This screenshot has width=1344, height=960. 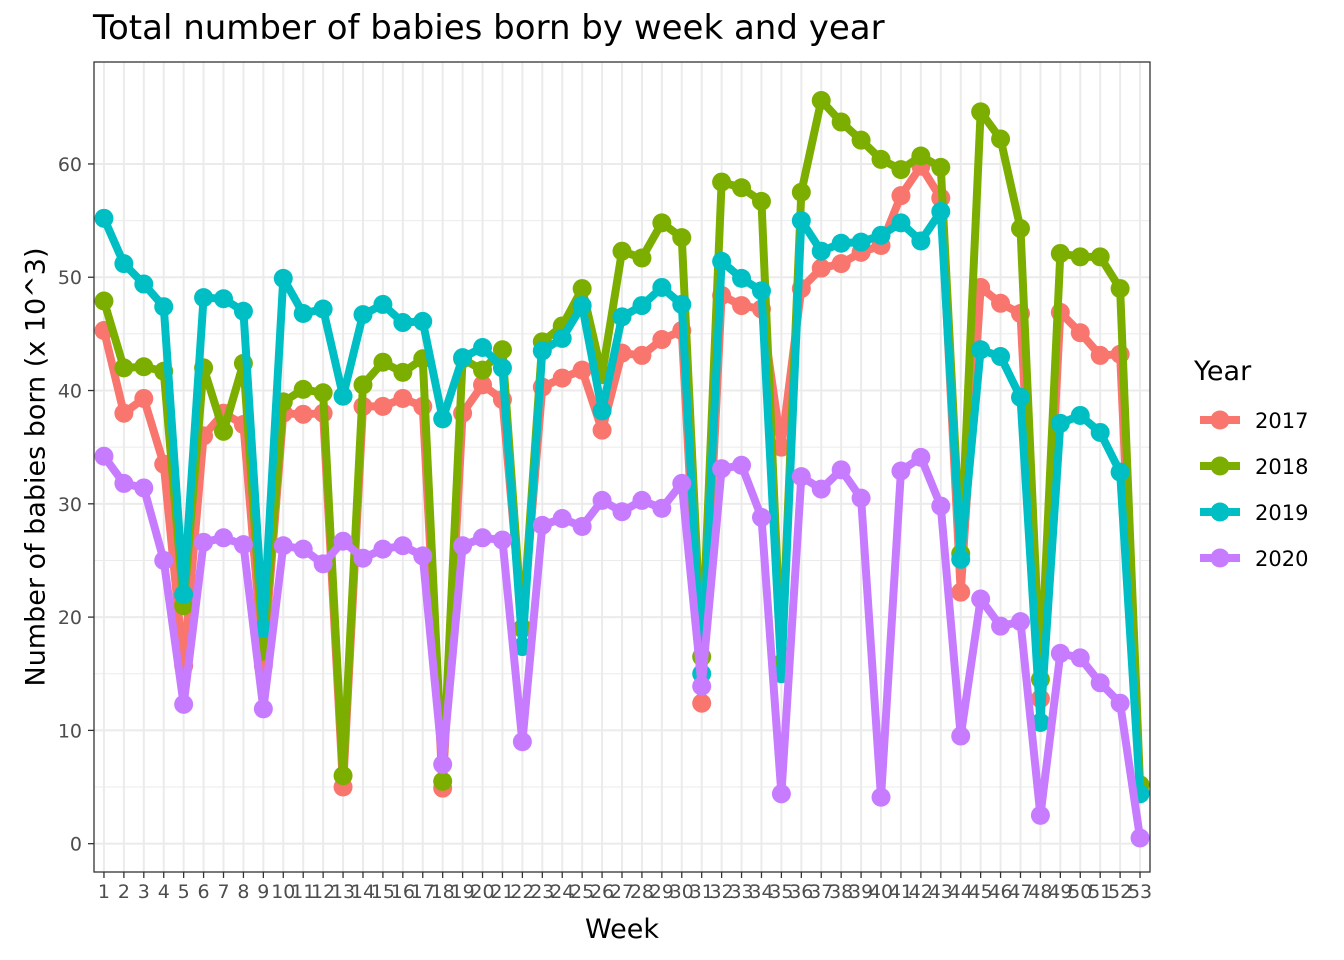 I want to click on x-tick-label: 36, so click(x=801, y=892).